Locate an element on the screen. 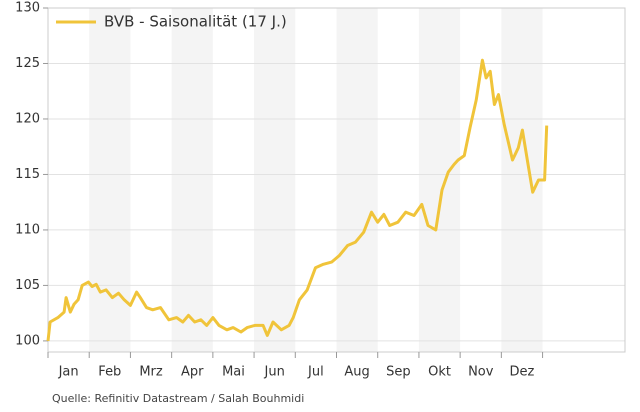 The height and width of the screenshot is (412, 640). x-tick-label: Jan is located at coordinates (68, 372).